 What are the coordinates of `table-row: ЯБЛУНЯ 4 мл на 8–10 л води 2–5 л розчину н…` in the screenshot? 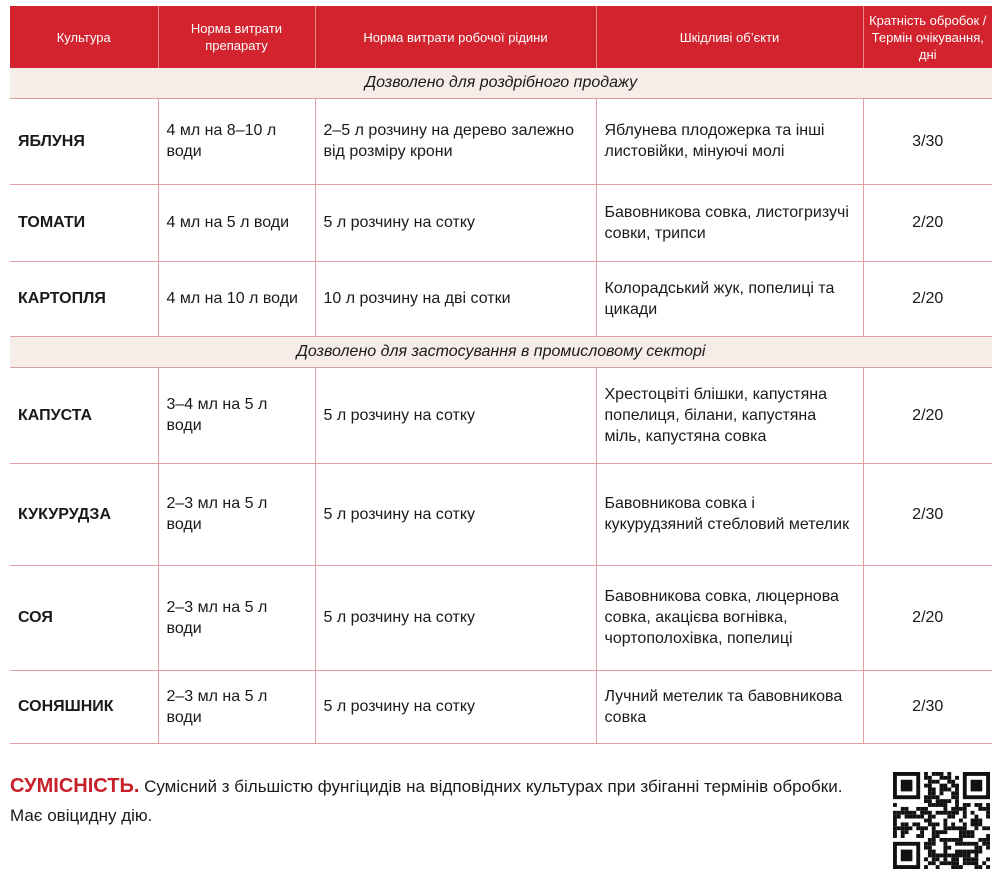 It's located at (501, 141).